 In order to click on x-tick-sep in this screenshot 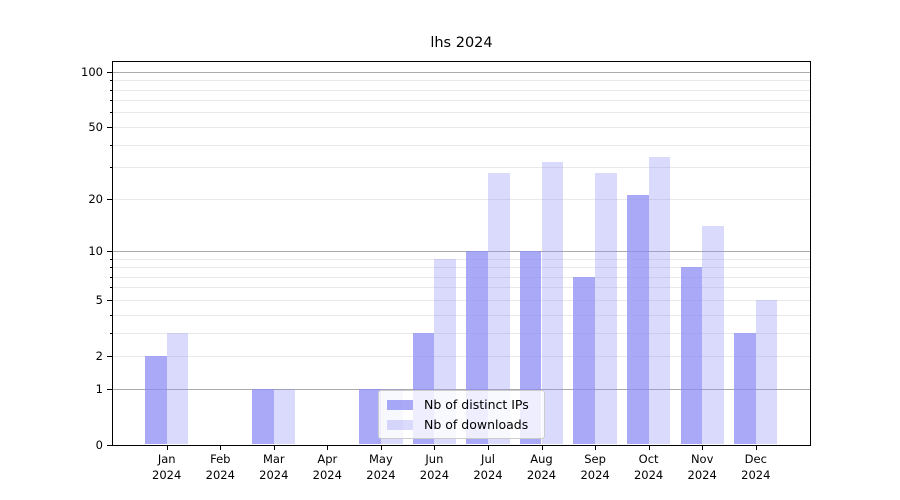, I will do `click(596, 448)`.